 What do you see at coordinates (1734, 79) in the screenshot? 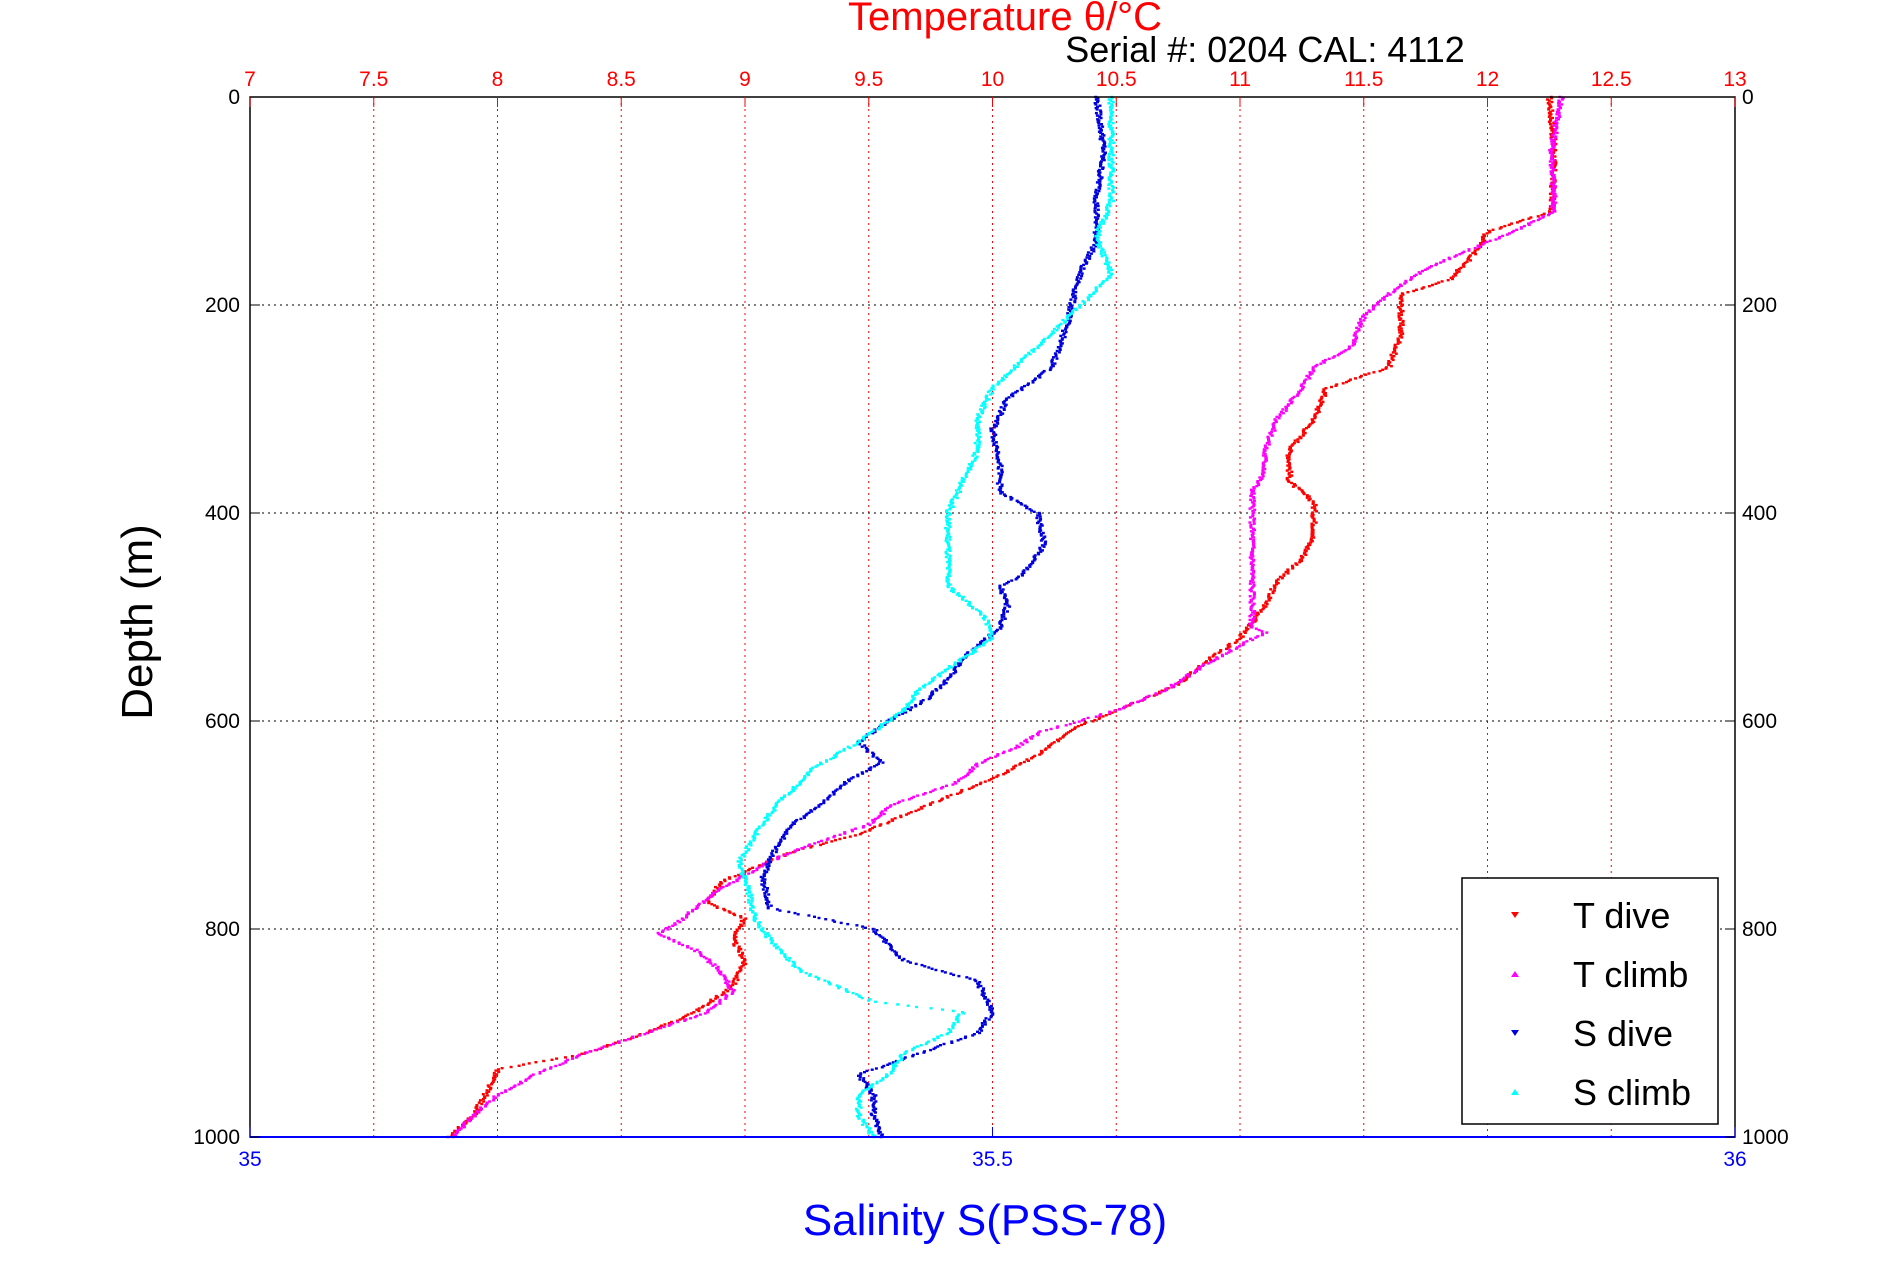
I see `temperature-tick-label: 13` at bounding box center [1734, 79].